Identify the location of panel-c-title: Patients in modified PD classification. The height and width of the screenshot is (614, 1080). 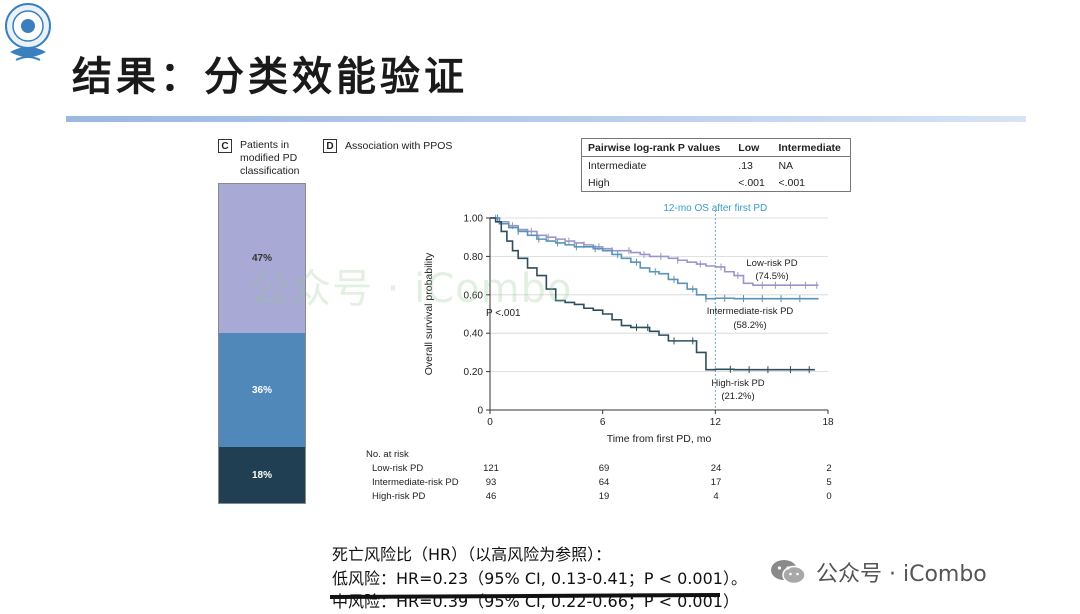
(270, 158).